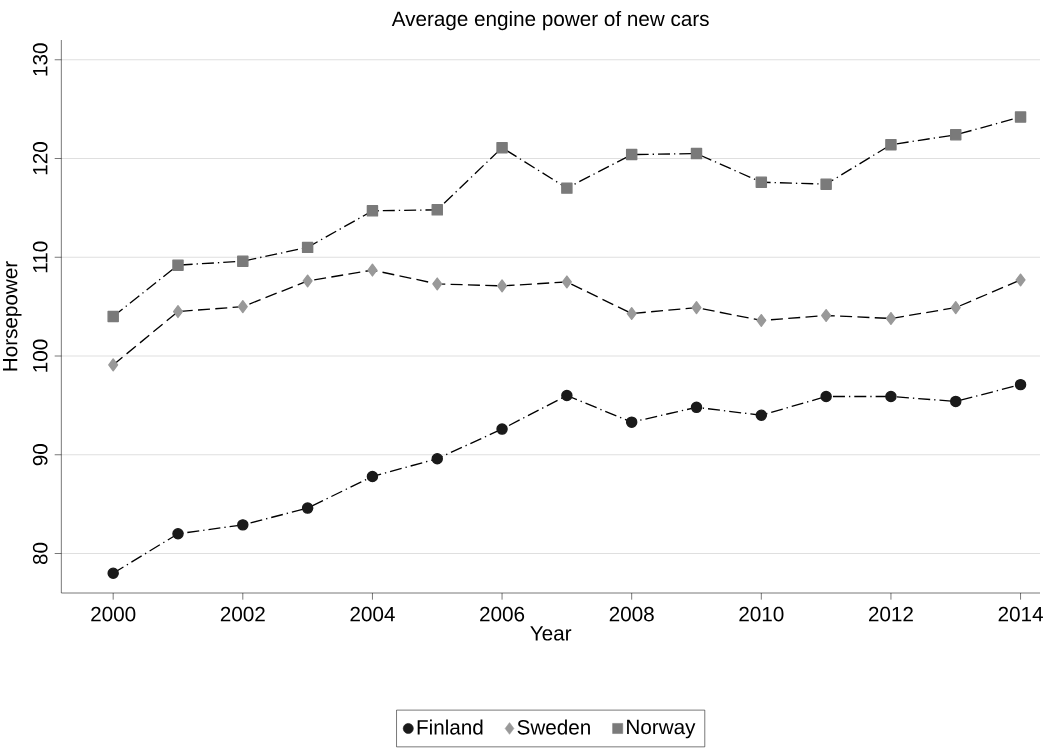 Image resolution: width=1061 pixels, height=751 pixels. I want to click on y-tick-label: 130, so click(40, 59).